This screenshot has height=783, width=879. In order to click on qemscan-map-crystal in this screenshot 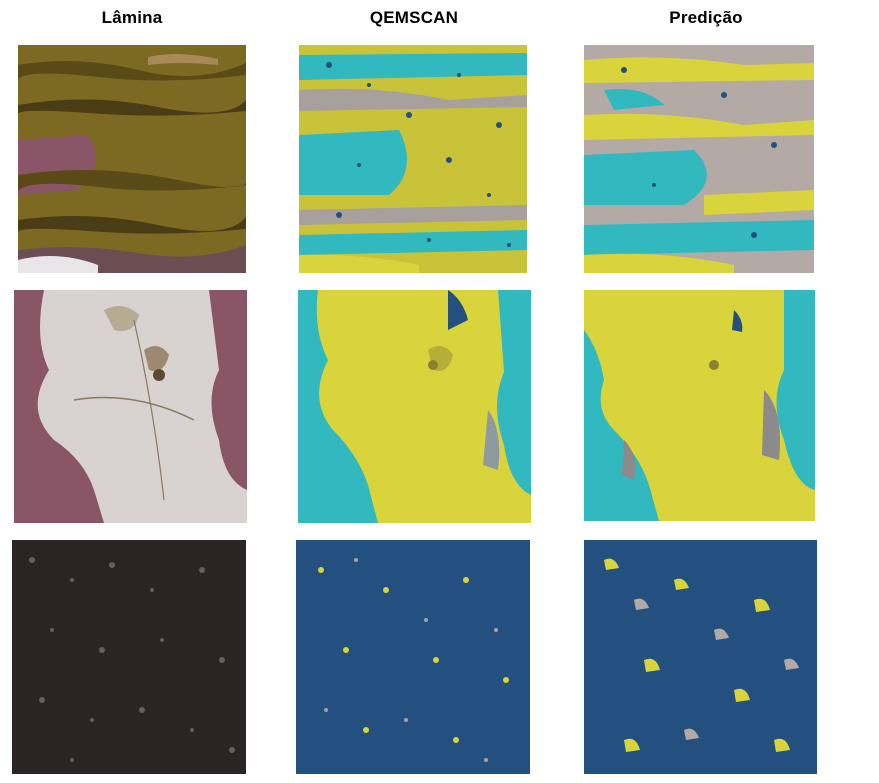, I will do `click(414, 406)`.